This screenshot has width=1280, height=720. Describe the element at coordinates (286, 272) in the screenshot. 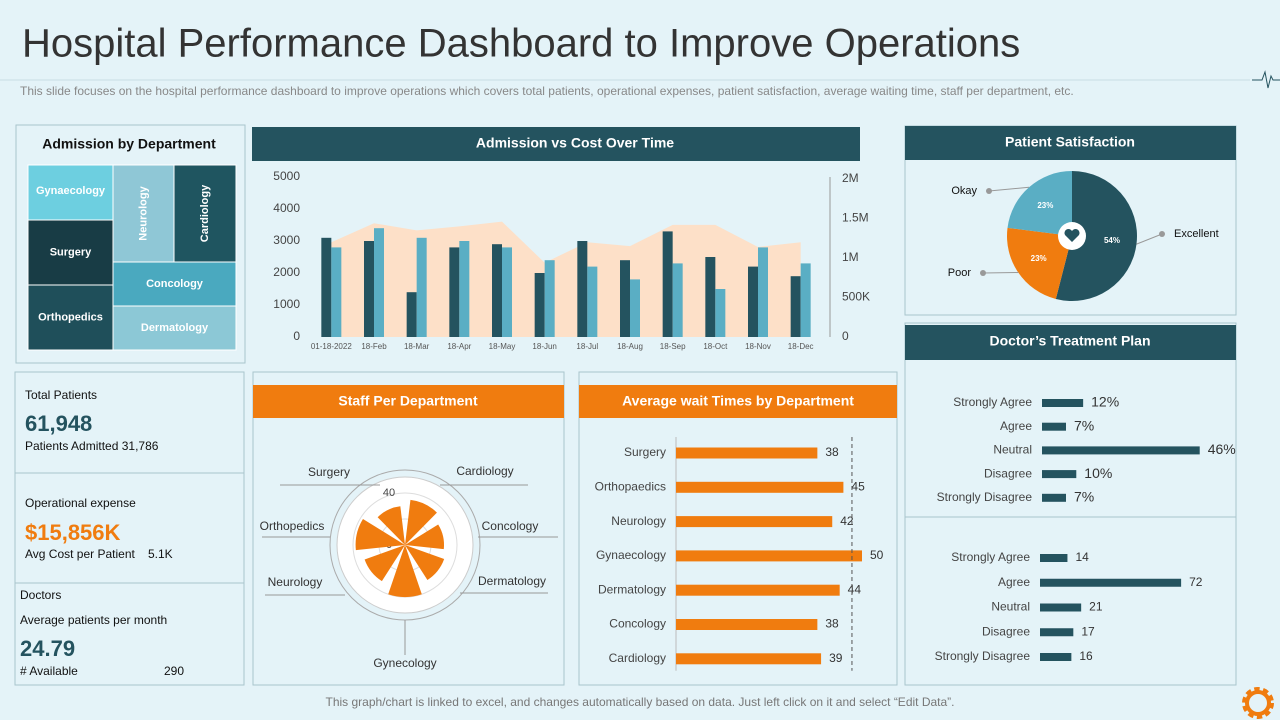

I see `y-tick-label: 2000` at that location.